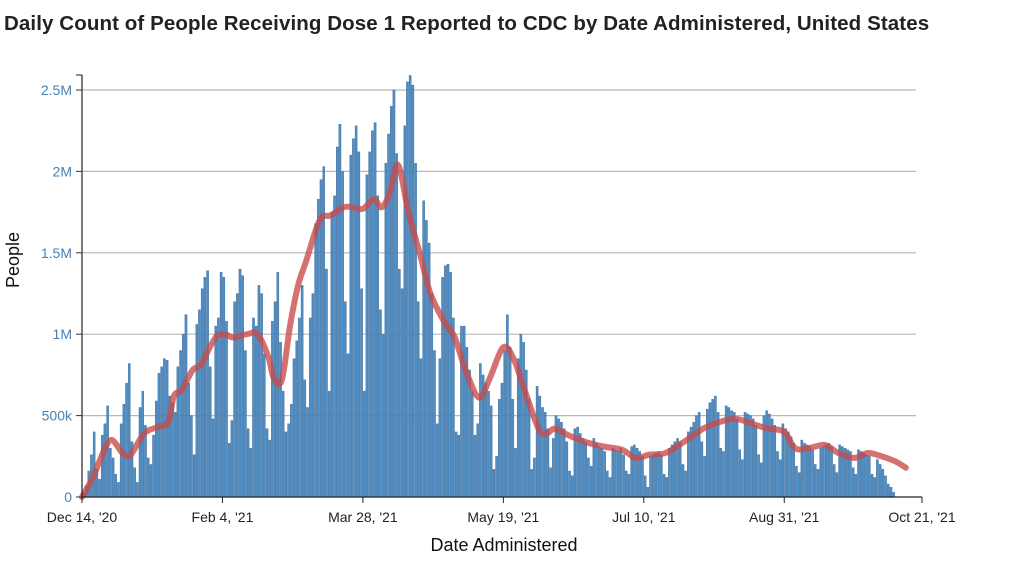 The image size is (1024, 585). What do you see at coordinates (61, 293) in the screenshot?
I see `y-axis-ticks: 0 500k 1M 1.5M 2M 2.5M` at bounding box center [61, 293].